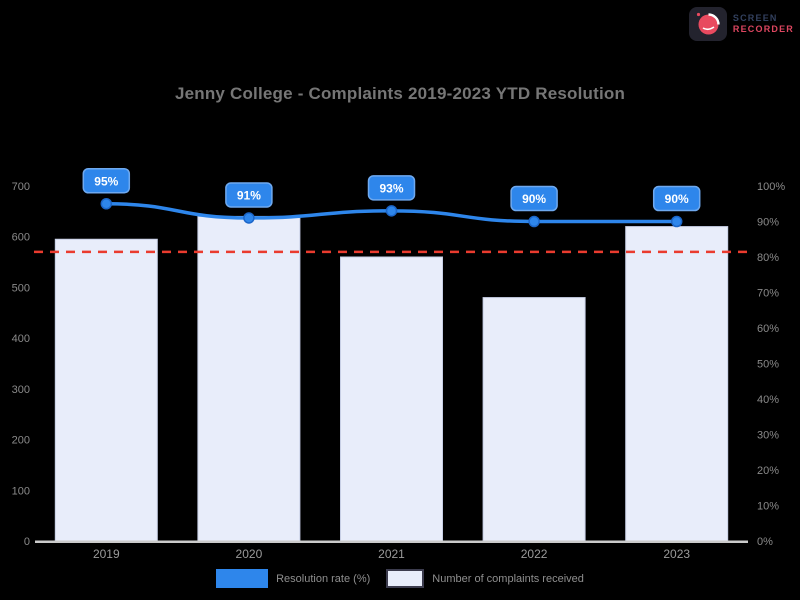  I want to click on x-axis-label: 2020, so click(249, 554).